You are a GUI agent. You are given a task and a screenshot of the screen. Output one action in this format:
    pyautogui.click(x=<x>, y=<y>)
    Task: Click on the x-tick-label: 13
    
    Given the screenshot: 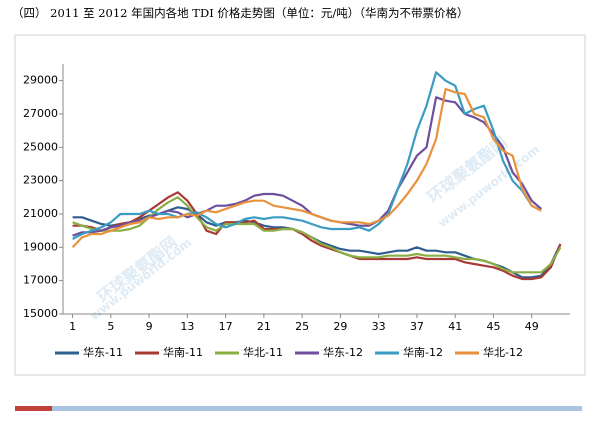 What is the action you would take?
    pyautogui.click(x=187, y=326)
    